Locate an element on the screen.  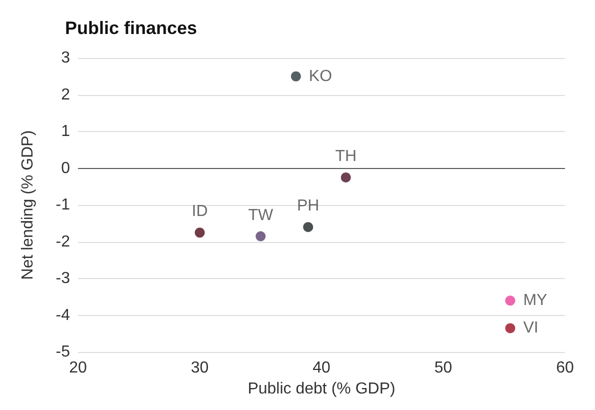
series-label: TH is located at coordinates (346, 156).